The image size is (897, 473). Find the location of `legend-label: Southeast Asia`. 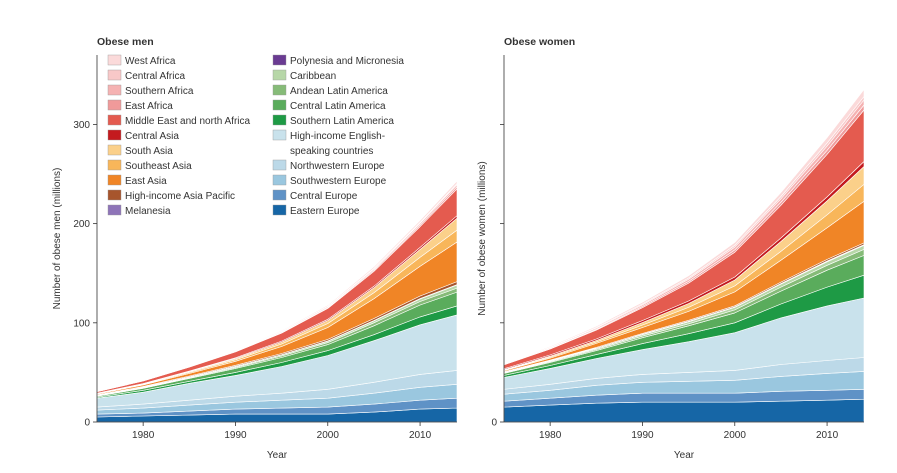

legend-label: Southeast Asia is located at coordinates (158, 166).